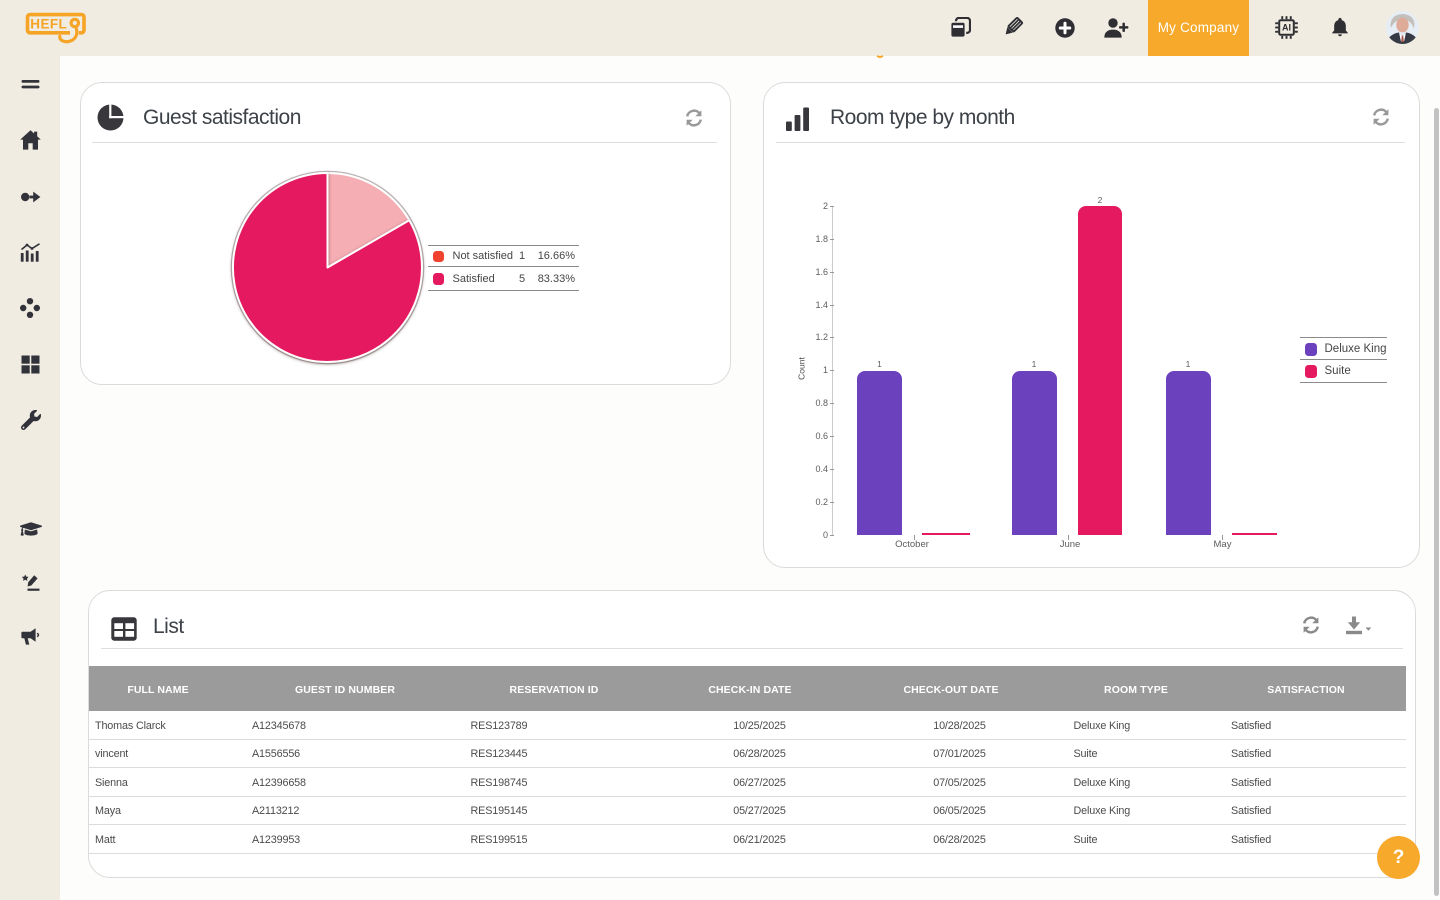 The image size is (1440, 900). Describe the element at coordinates (48, 24) in the screenshot. I see `svg-text: HEFL` at that location.